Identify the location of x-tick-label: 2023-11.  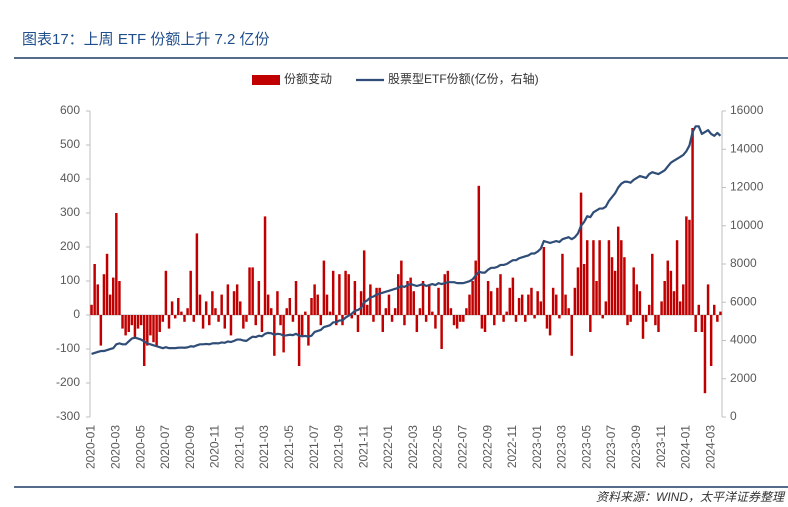
(661, 446).